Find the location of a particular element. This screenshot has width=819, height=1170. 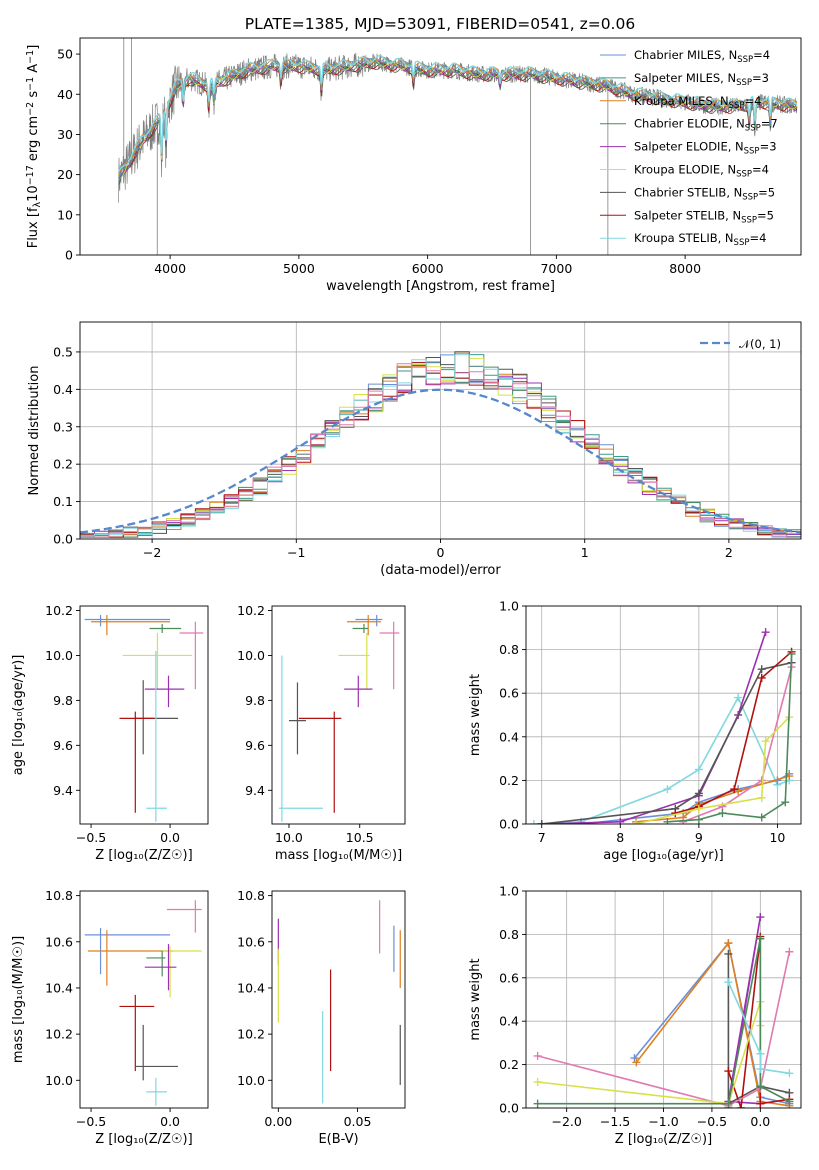

legend-entry: Chabrier STELIB, NSSP=5 is located at coordinates (704, 193).